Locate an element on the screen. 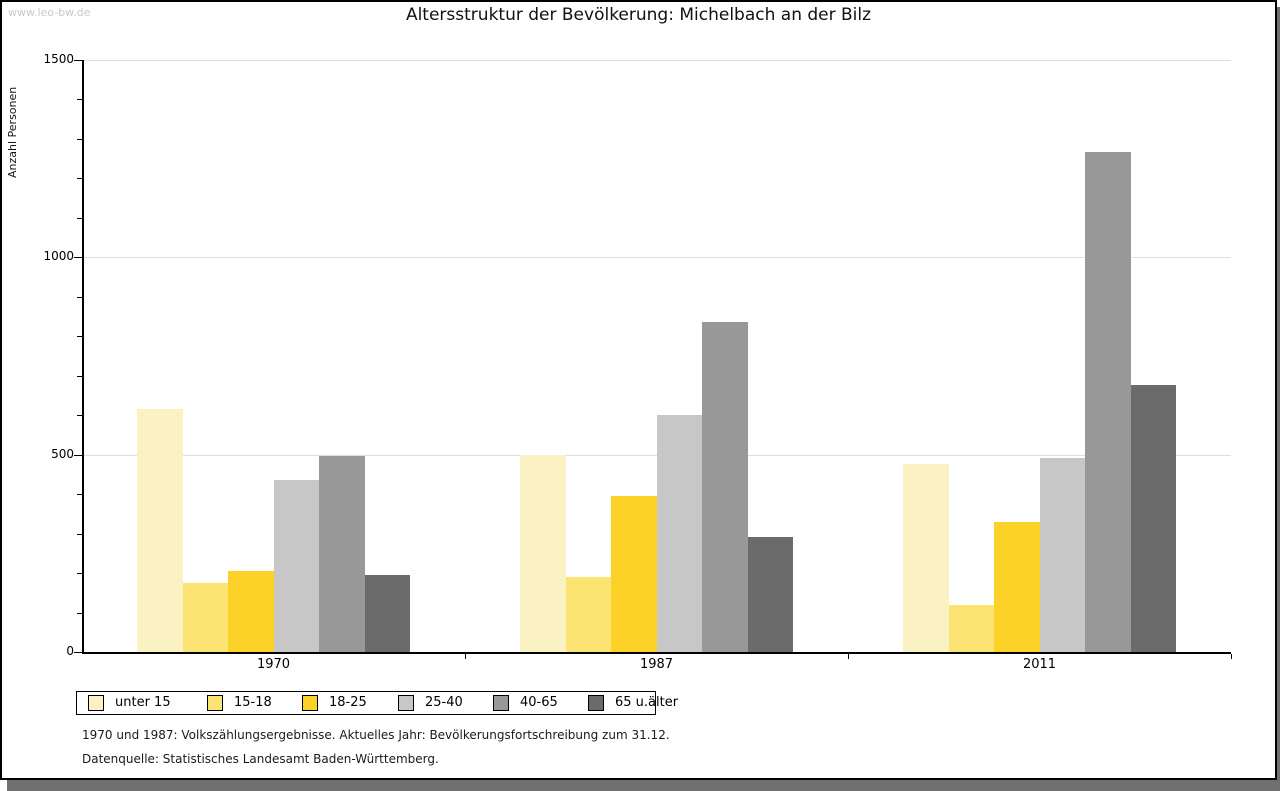 The image size is (1280, 791). y-axis-line is located at coordinates (83, 356).